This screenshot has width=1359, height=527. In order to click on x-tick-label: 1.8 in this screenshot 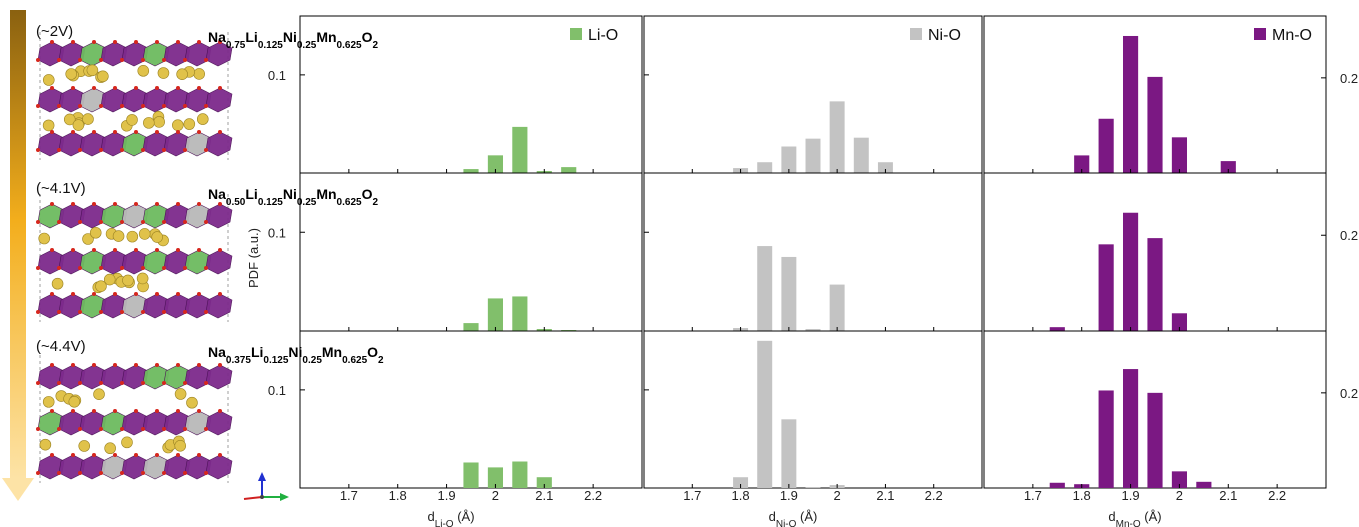, I will do `click(398, 495)`.